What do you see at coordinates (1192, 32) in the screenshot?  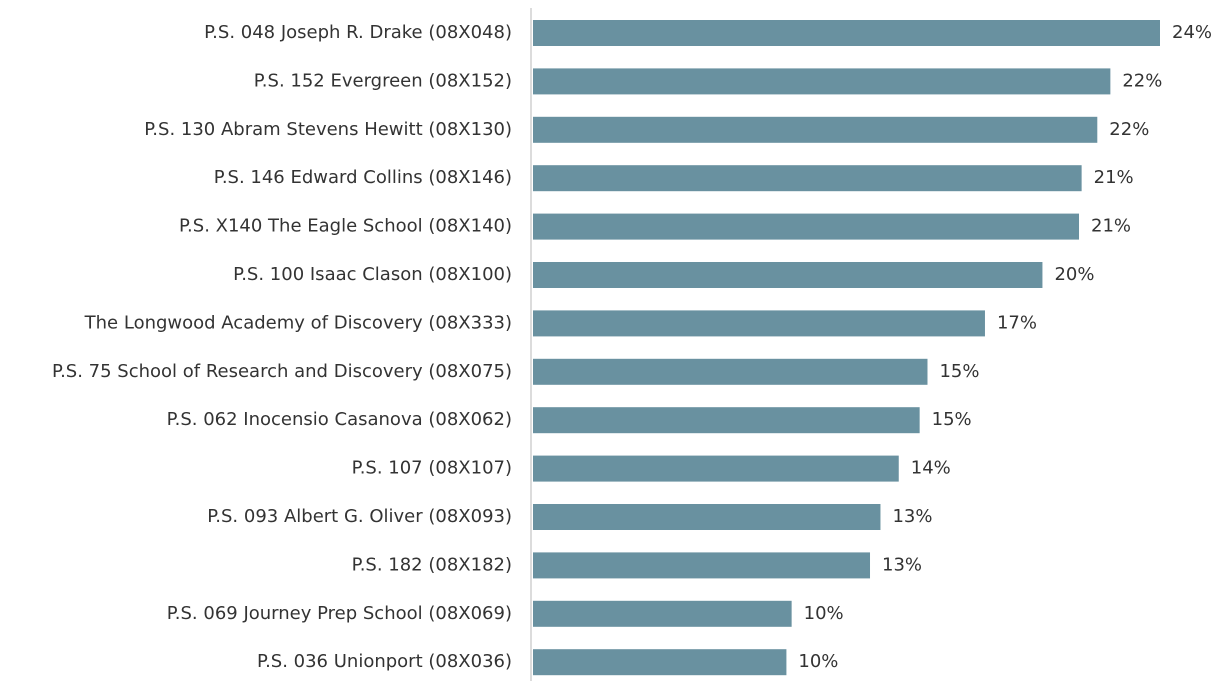 I see `value-label: 24%` at bounding box center [1192, 32].